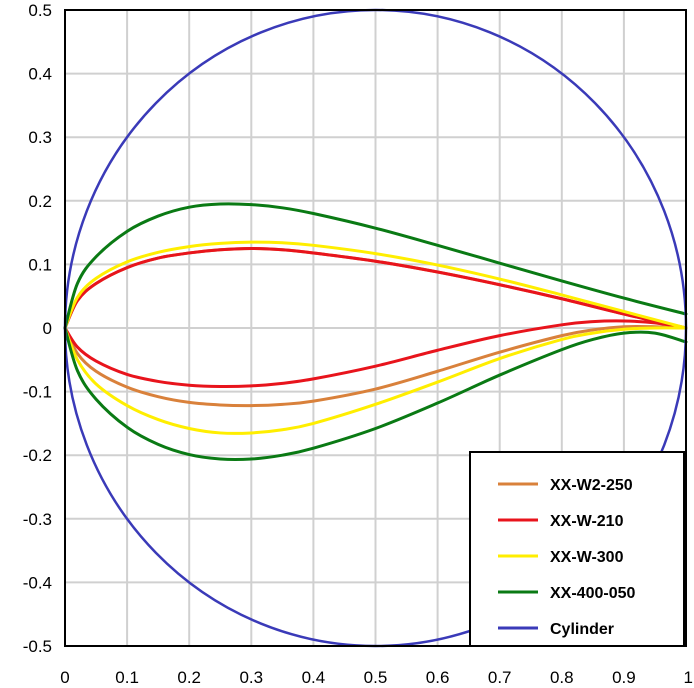  What do you see at coordinates (37, 519) in the screenshot?
I see `y-tick-label: -0.3` at bounding box center [37, 519].